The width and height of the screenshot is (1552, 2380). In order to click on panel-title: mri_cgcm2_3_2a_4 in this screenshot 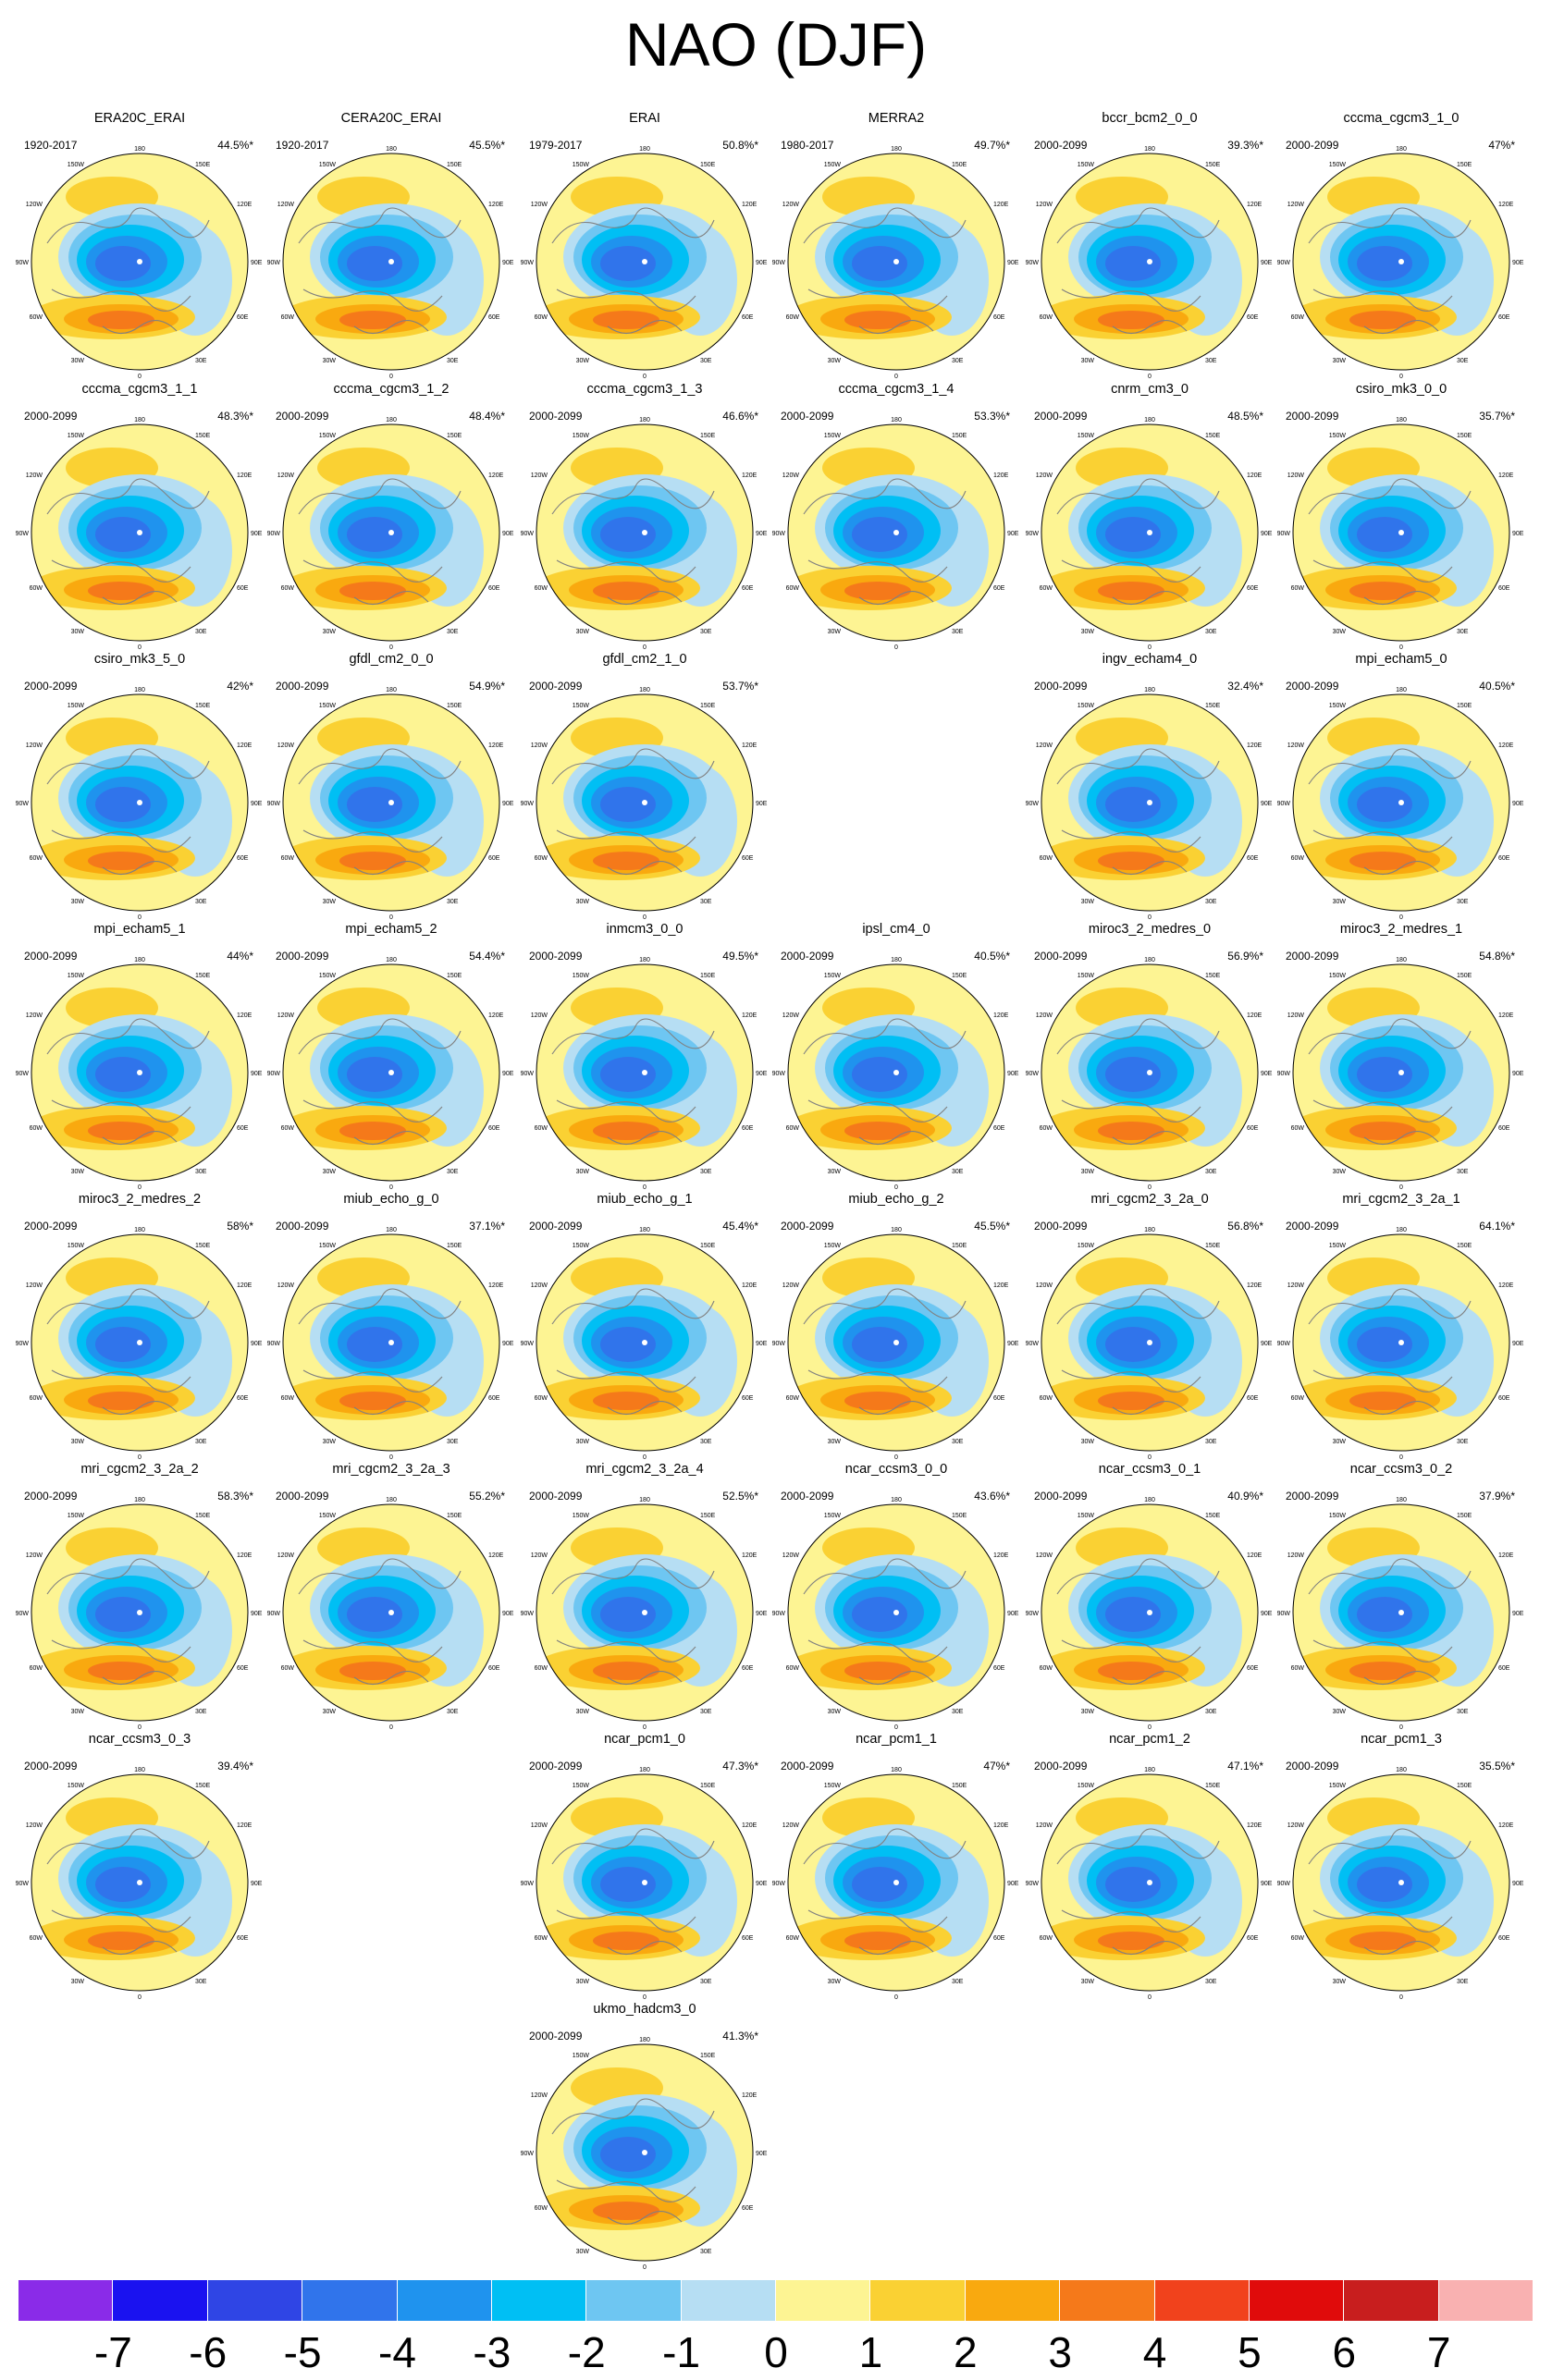, I will do `click(644, 1469)`.